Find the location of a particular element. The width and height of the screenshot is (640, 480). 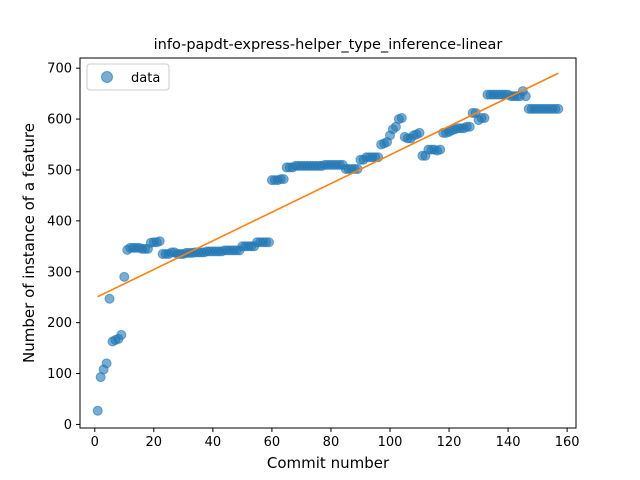

y-tick-label: 100 is located at coordinates (59, 374).